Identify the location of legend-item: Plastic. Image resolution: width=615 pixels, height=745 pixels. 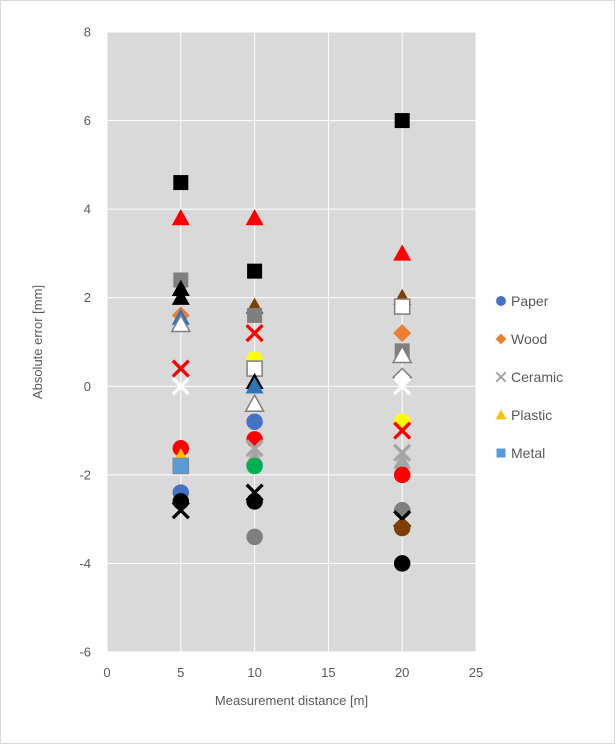
(523, 415).